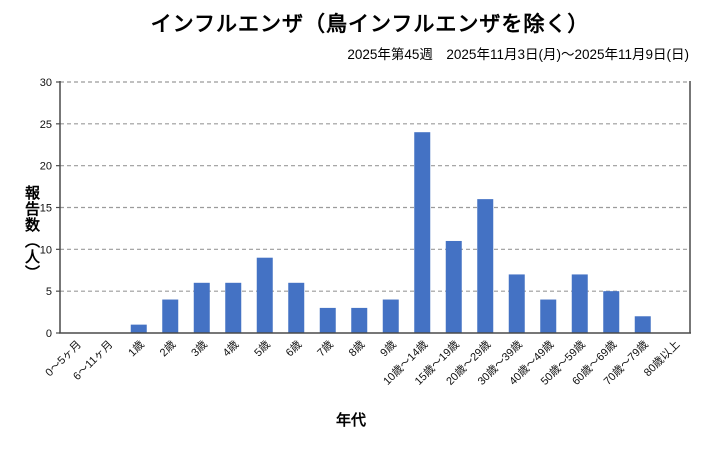  What do you see at coordinates (136, 348) in the screenshot?
I see `x-tick-label: 1歳` at bounding box center [136, 348].